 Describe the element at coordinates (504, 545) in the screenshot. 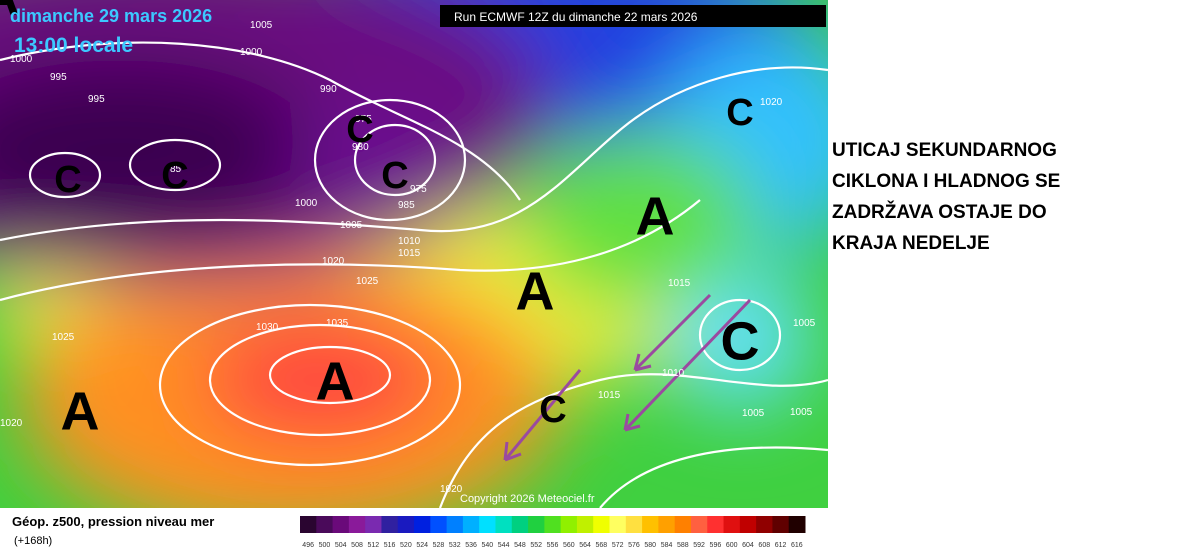

I see `colorbar-label: 544` at that location.